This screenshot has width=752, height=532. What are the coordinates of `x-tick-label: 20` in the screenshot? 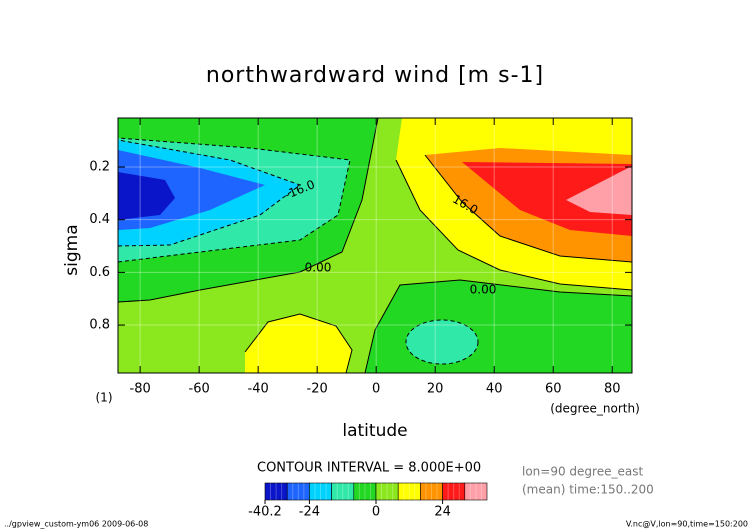 It's located at (435, 389).